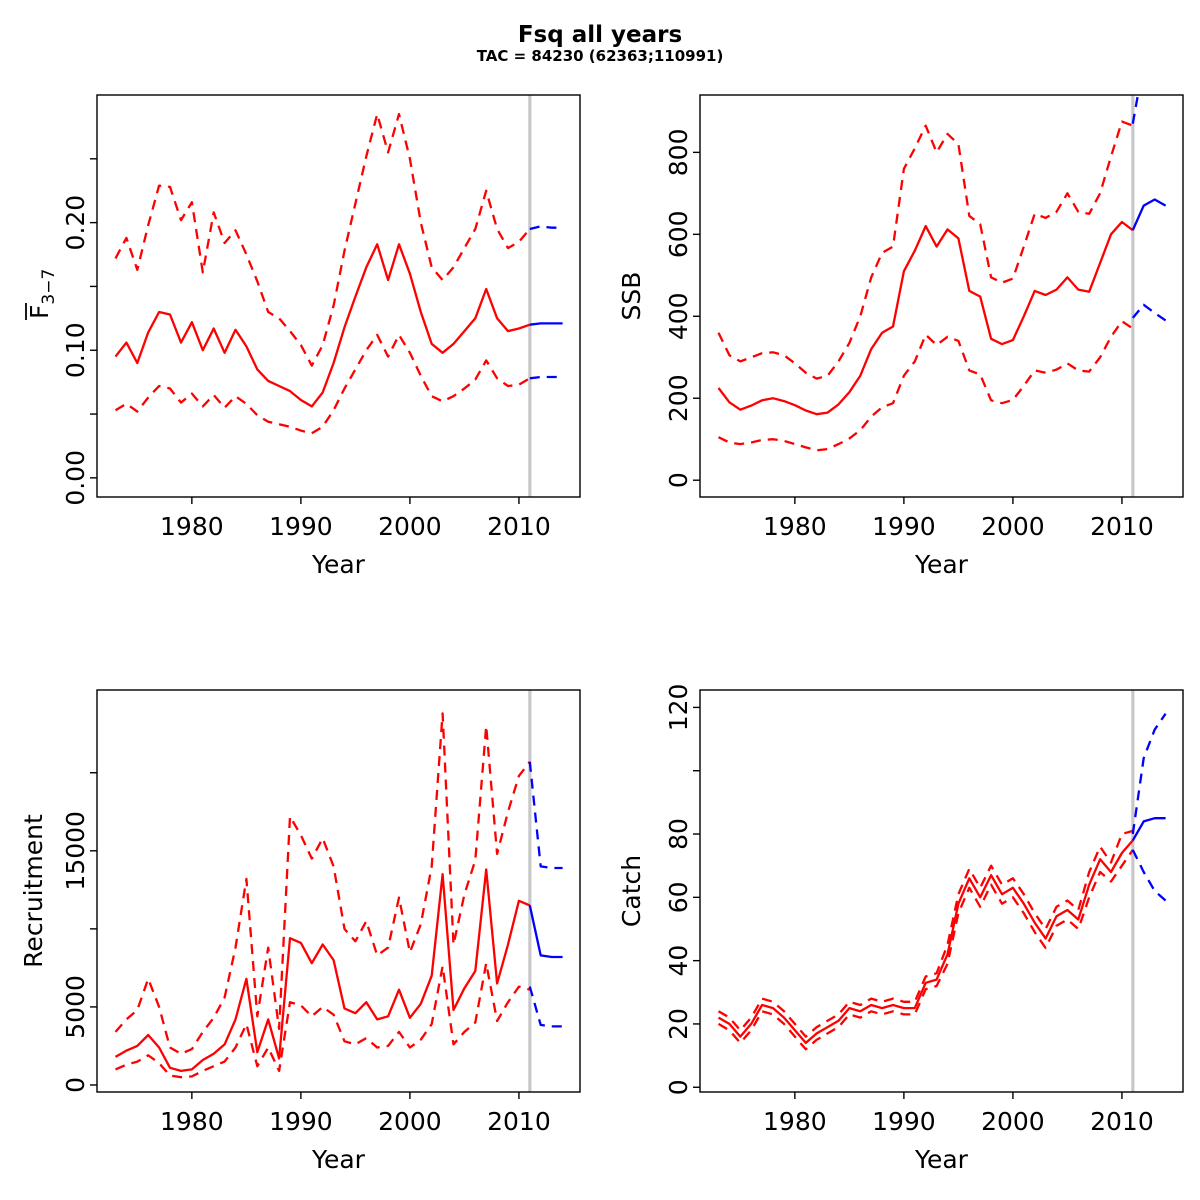 This screenshot has height=1200, width=1200. What do you see at coordinates (925, 386) in the screenshot?
I see `ssb-ci-lower-historical-line` at bounding box center [925, 386].